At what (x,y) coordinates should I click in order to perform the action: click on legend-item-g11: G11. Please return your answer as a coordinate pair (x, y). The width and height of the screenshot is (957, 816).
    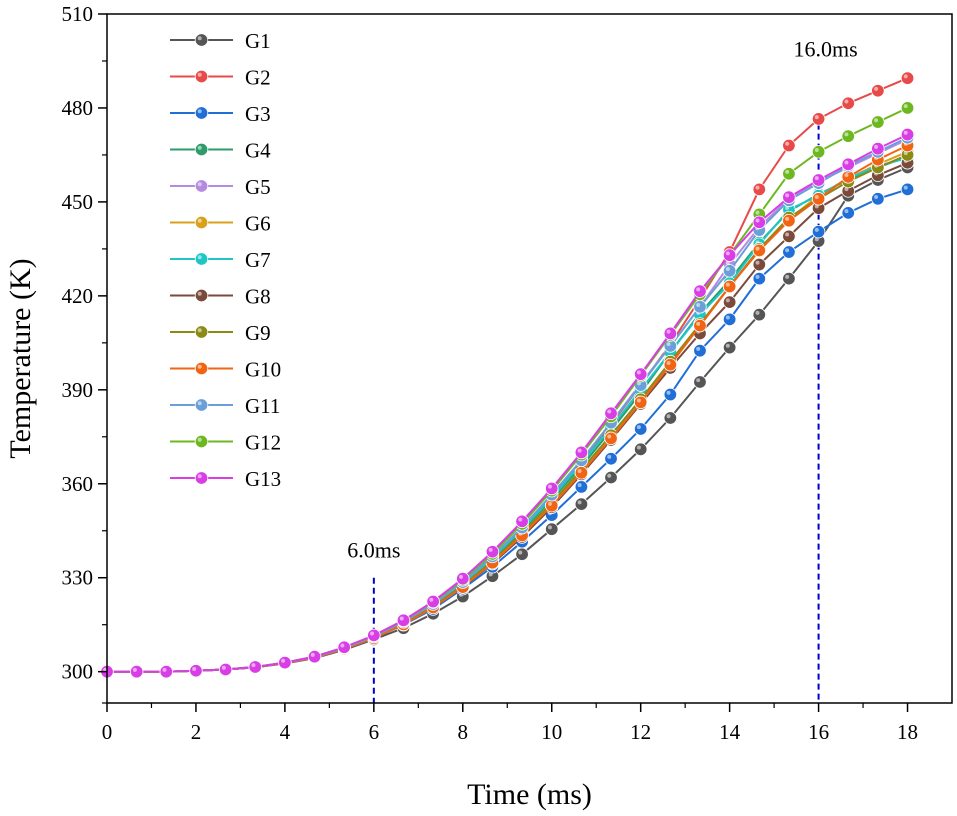
    Looking at the image, I should click on (225, 406).